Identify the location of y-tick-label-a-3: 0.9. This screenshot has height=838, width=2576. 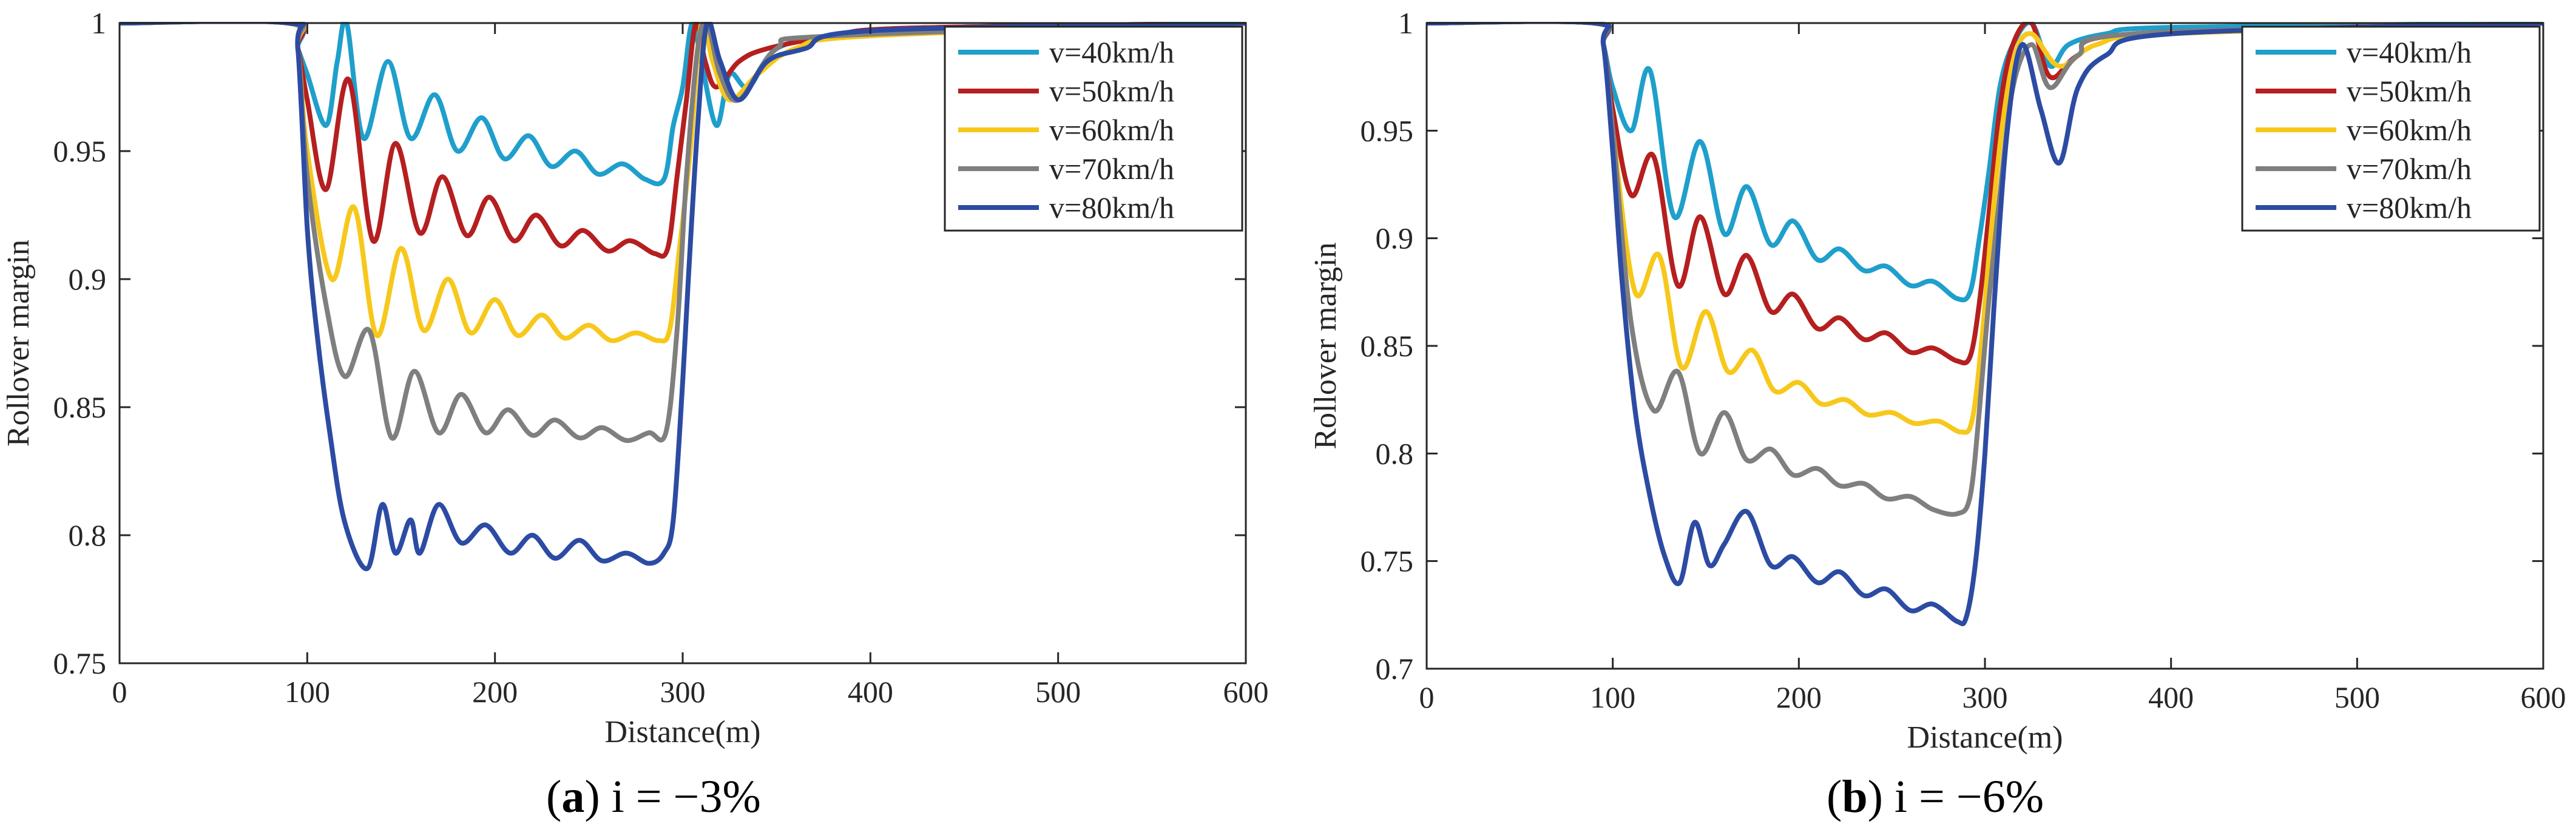
(88, 279).